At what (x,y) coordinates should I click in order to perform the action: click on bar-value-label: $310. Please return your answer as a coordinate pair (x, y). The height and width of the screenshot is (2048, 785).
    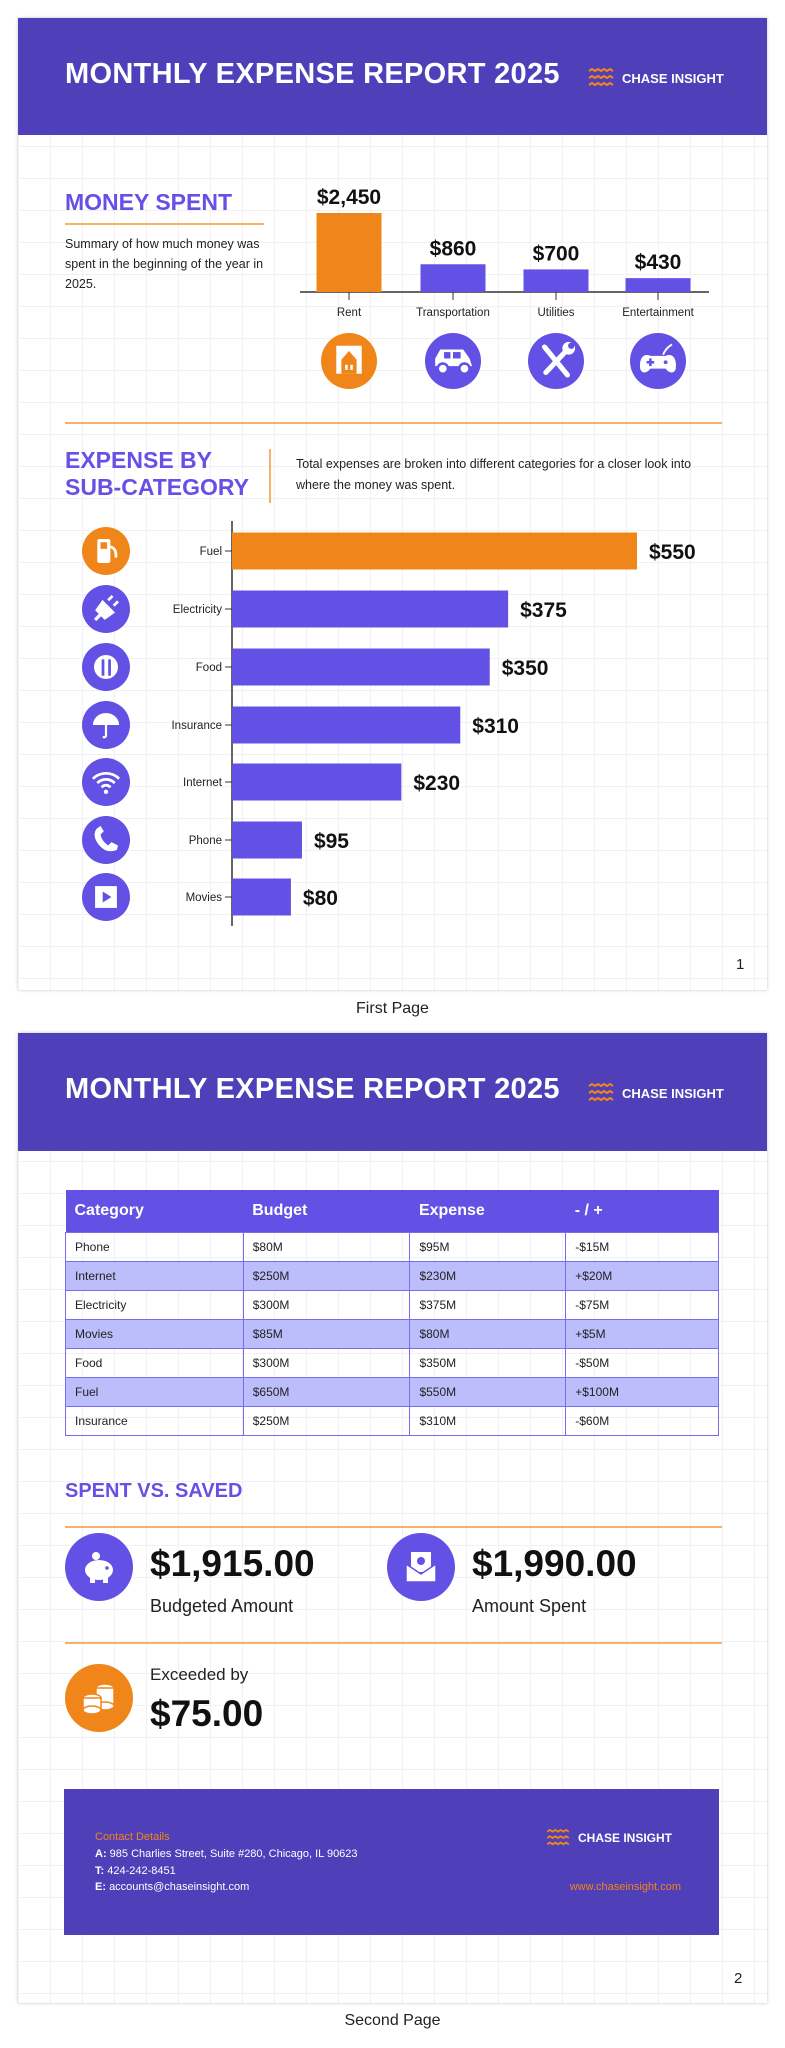
    Looking at the image, I should click on (495, 726).